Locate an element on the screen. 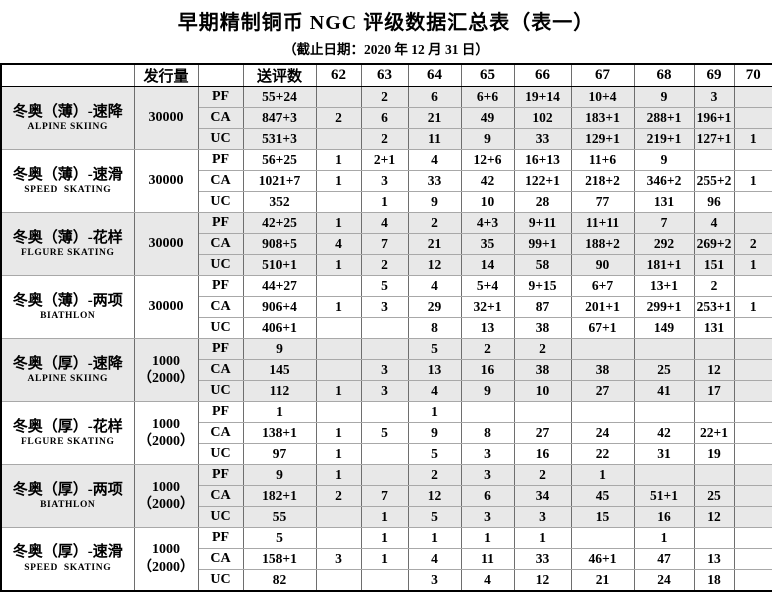 The image size is (772, 592). grade-count-cell: 22+1 is located at coordinates (714, 433).